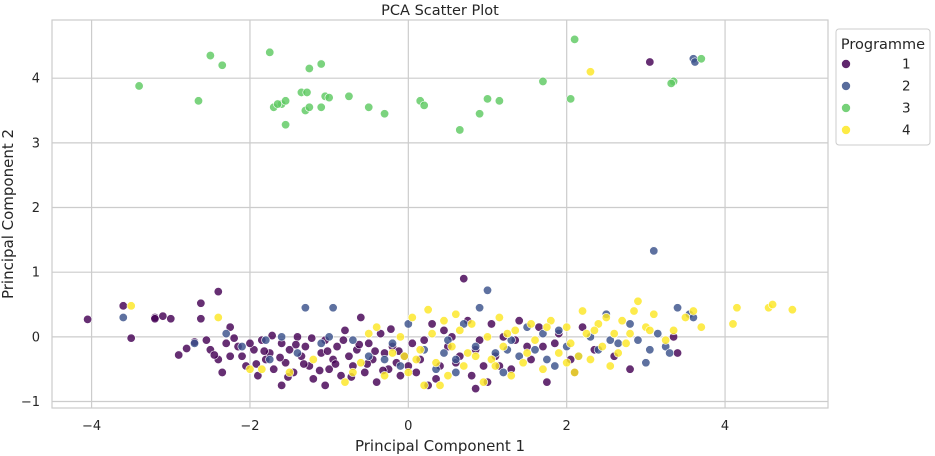  Describe the element at coordinates (36, 143) in the screenshot. I see `y-tick-label: 3` at that location.